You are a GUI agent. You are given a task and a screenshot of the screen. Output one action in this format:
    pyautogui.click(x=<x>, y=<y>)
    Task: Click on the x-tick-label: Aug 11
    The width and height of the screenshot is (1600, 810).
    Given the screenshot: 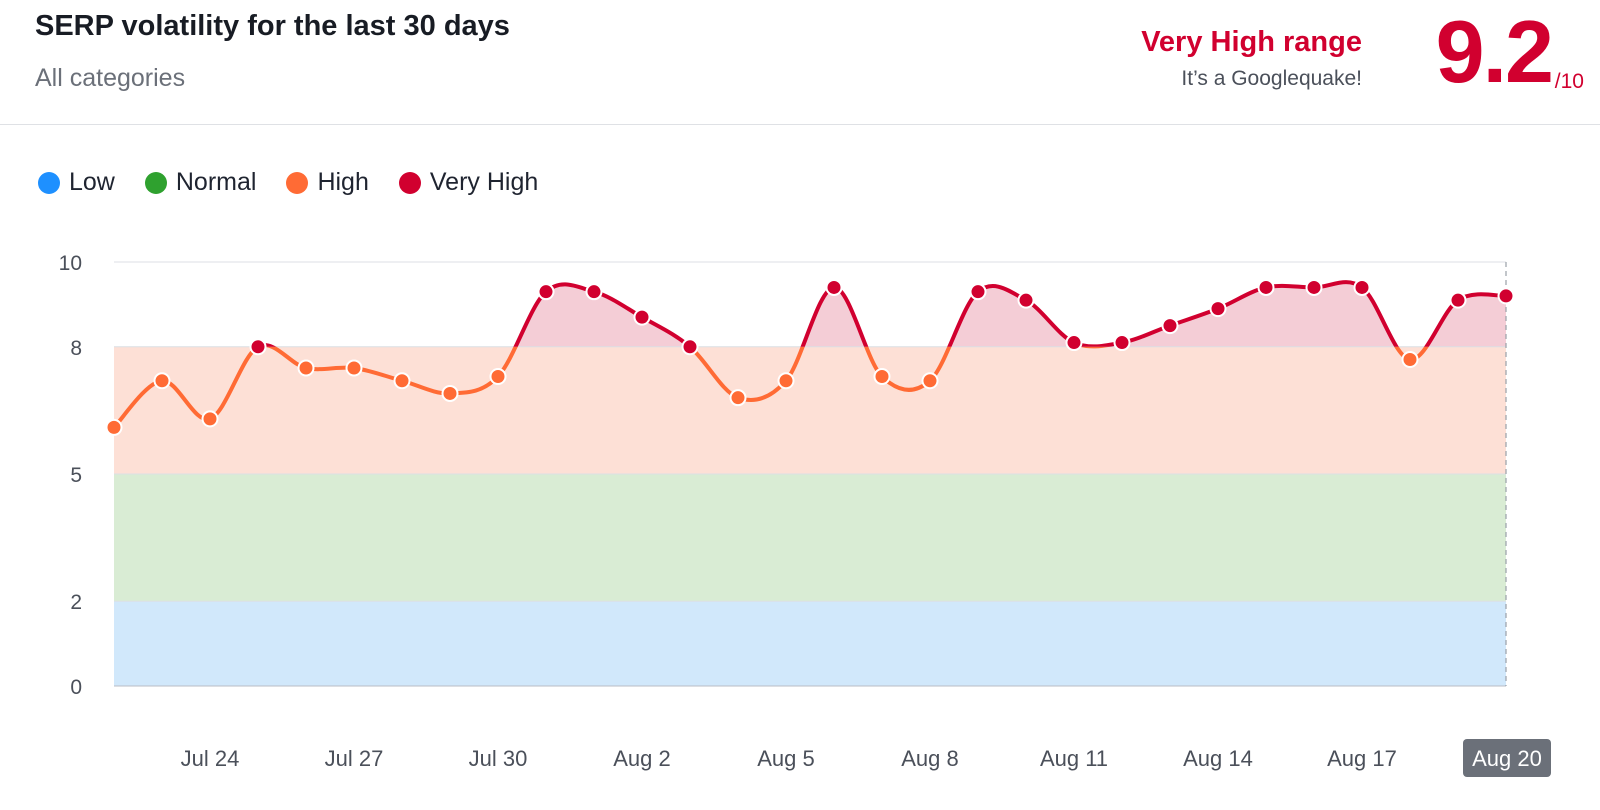 What is the action you would take?
    pyautogui.click(x=1074, y=758)
    